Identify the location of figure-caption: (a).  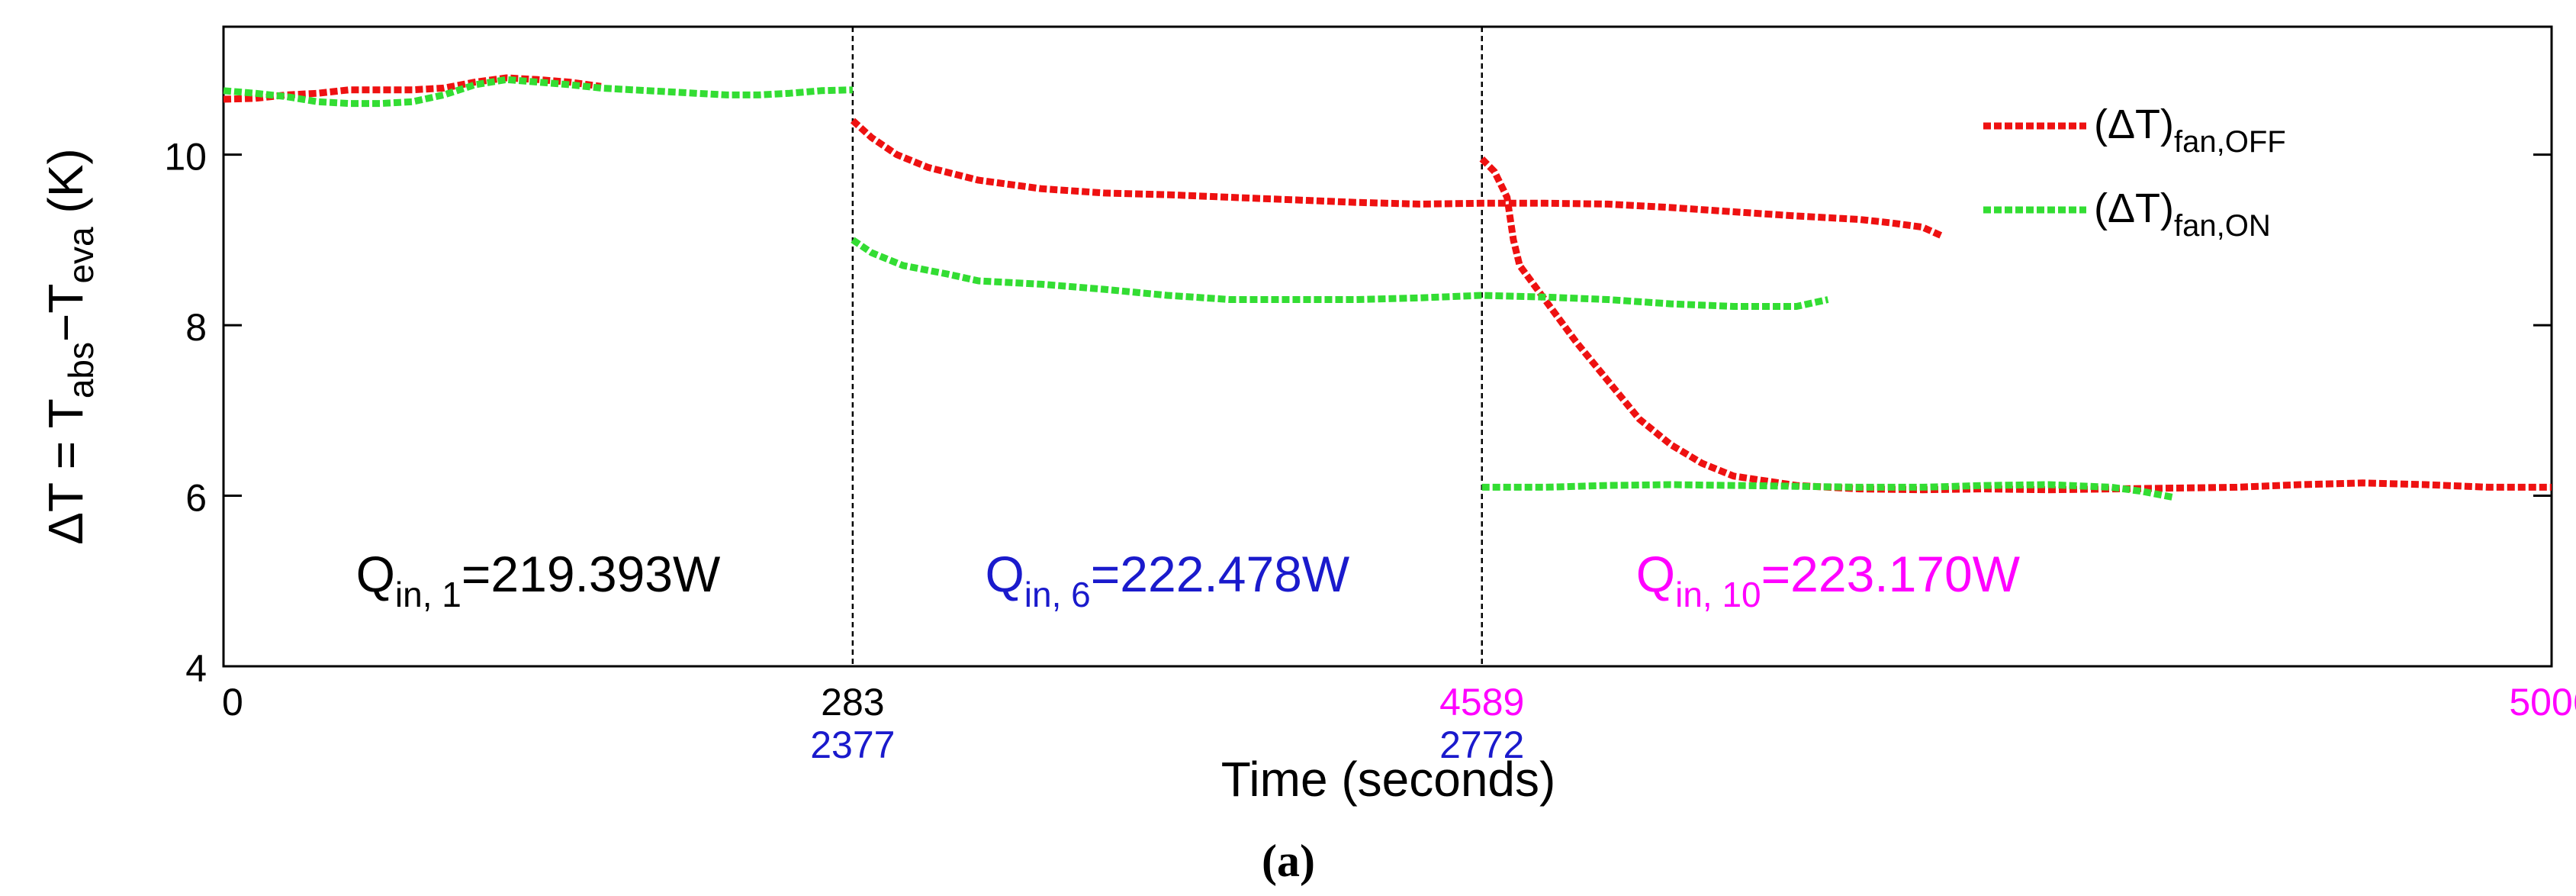
(1288, 861).